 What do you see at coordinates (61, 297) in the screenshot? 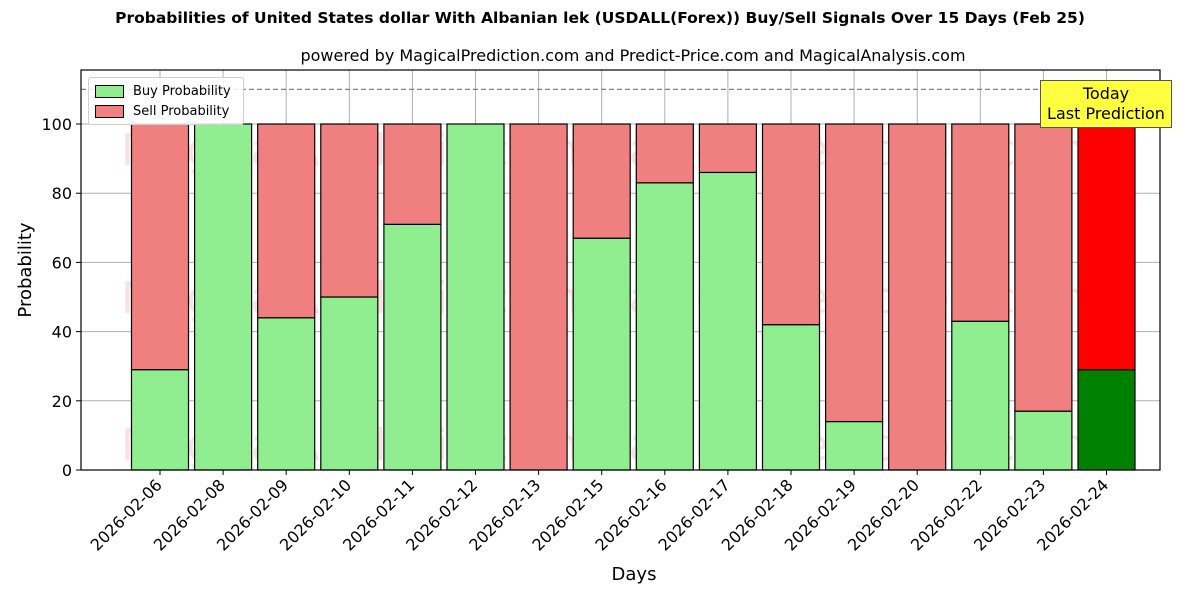
I see `y-axis: 0 20 40 60 80 100` at bounding box center [61, 297].